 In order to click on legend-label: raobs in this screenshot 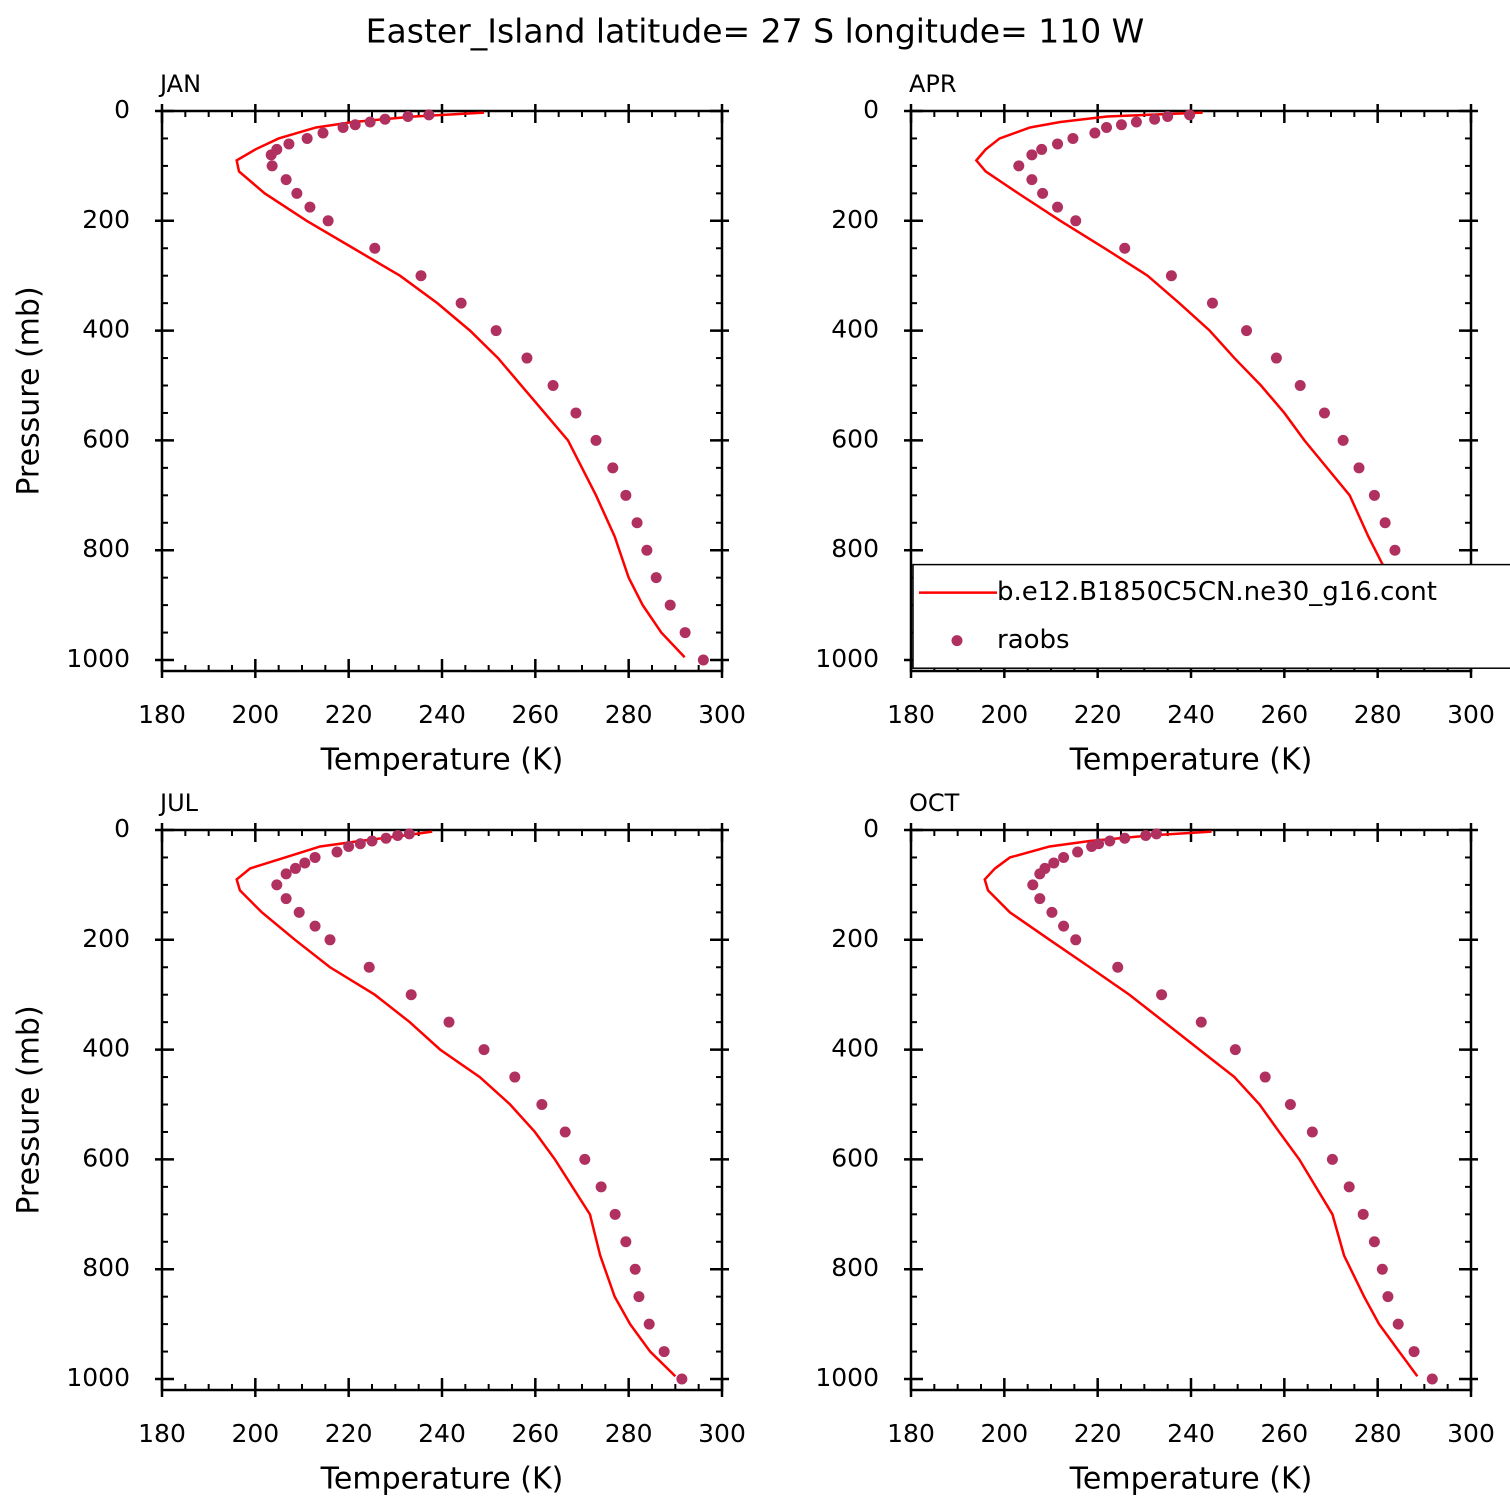, I will do `click(1033, 640)`.